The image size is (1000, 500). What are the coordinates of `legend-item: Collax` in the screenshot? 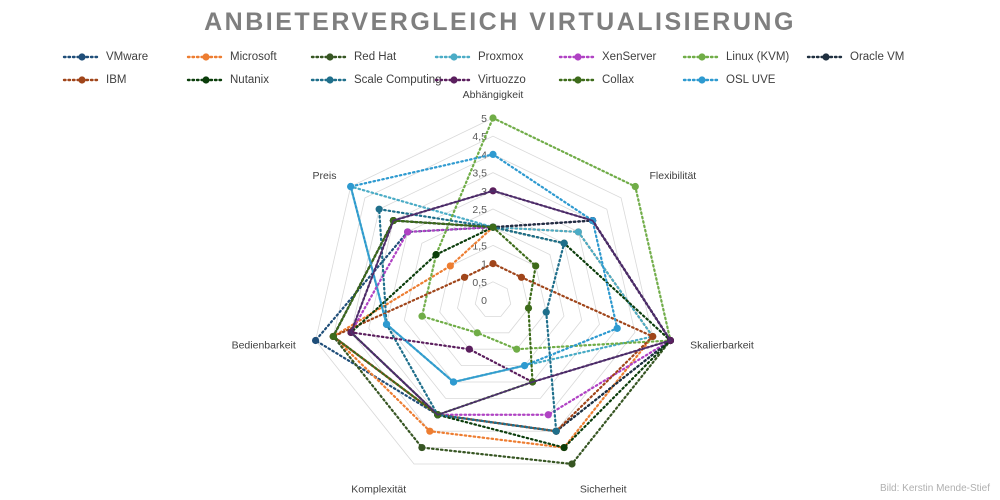 It's located at (620, 80).